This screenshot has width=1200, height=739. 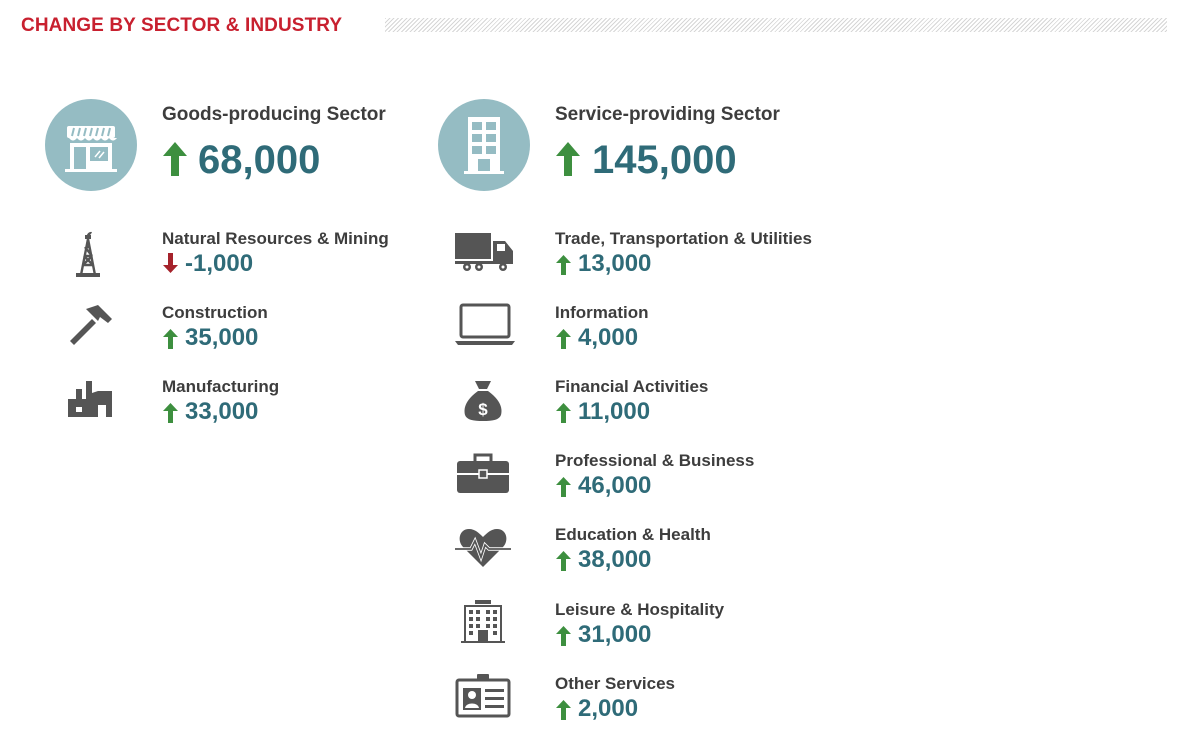 I want to click on industry-leisure-hospitality: Leisure & Hospitality 31,000, so click(x=645, y=631).